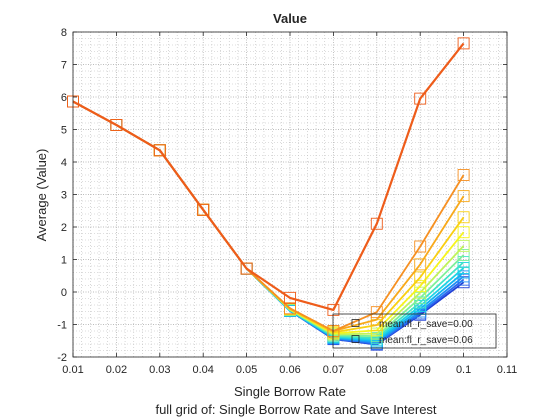 Image resolution: width=560 pixels, height=420 pixels. Describe the element at coordinates (507, 370) in the screenshot. I see `x-tick-label: 0.11` at that location.